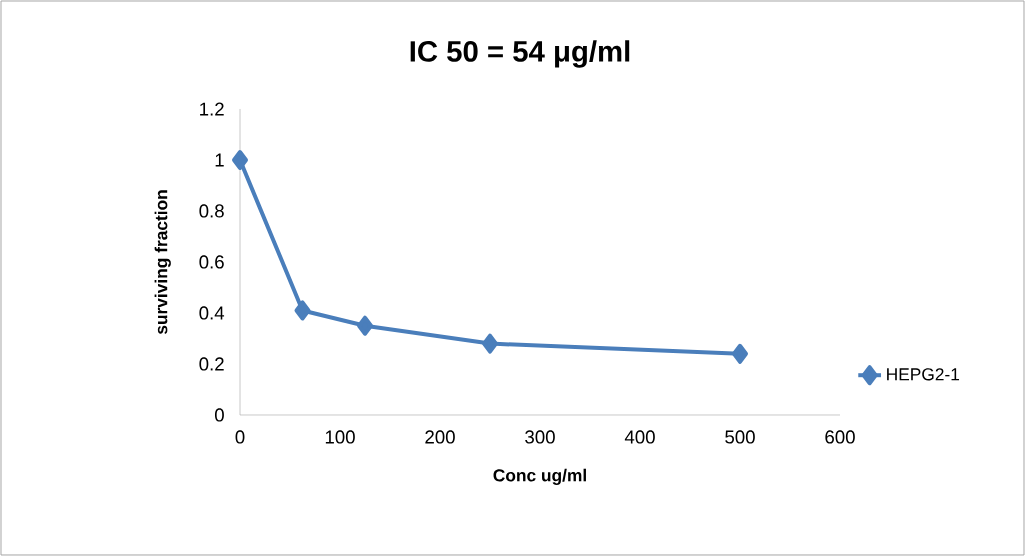 The height and width of the screenshot is (556, 1025). What do you see at coordinates (340, 437) in the screenshot?
I see `x-tick-label: 100` at bounding box center [340, 437].